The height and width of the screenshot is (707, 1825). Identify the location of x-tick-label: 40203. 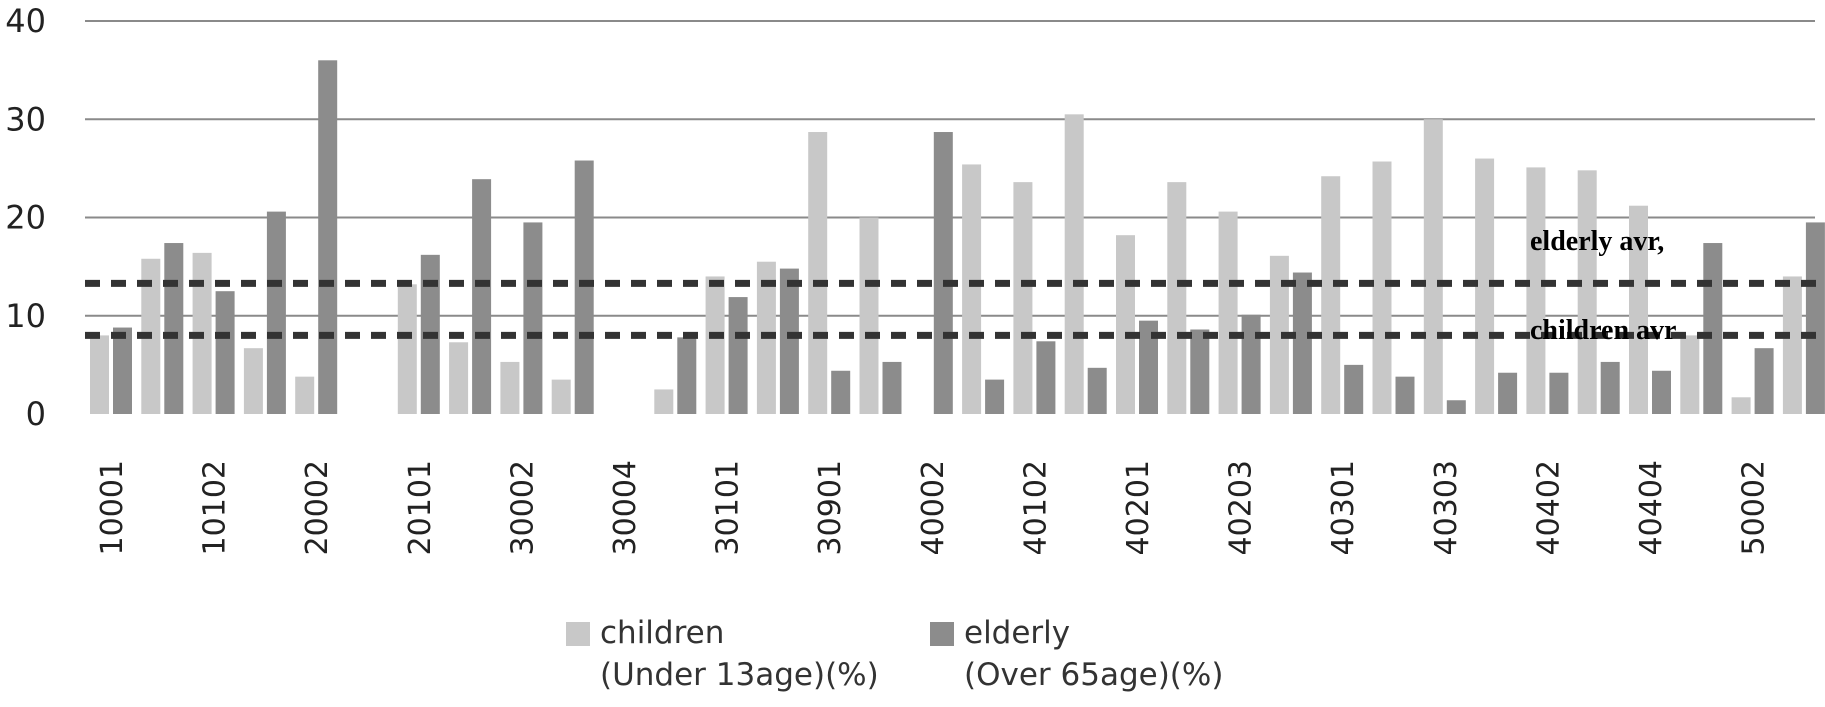
(1241, 507).